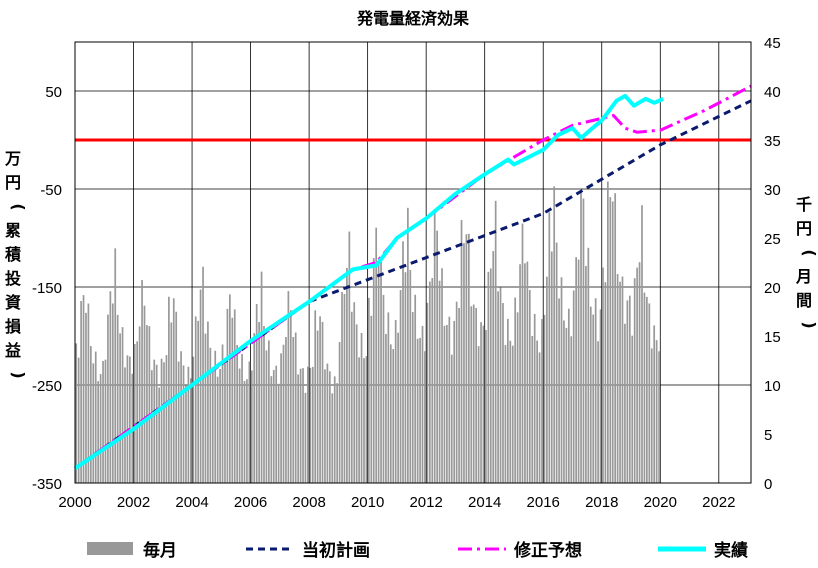  What do you see at coordinates (13, 254) in the screenshot?
I see `axis-label-char: 積` at bounding box center [13, 254].